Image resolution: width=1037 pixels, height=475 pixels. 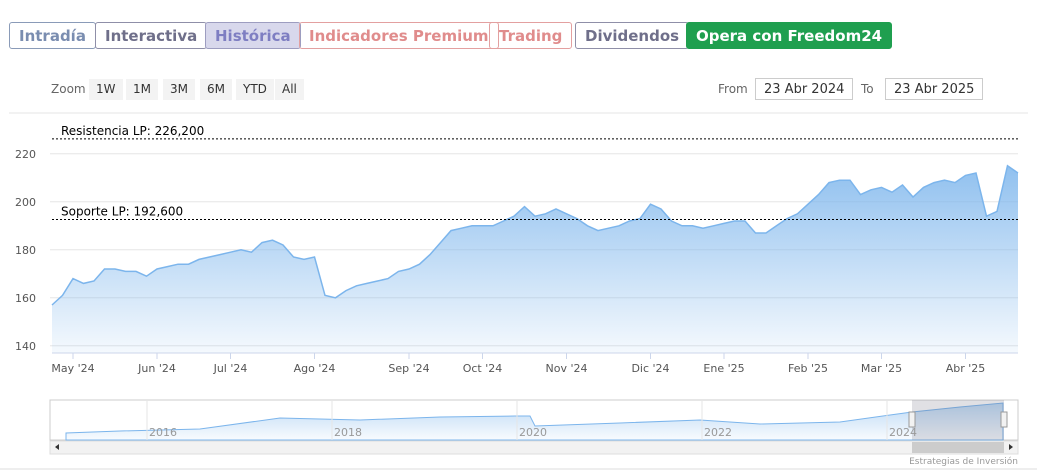 I want to click on navigator, so click(x=534, y=427).